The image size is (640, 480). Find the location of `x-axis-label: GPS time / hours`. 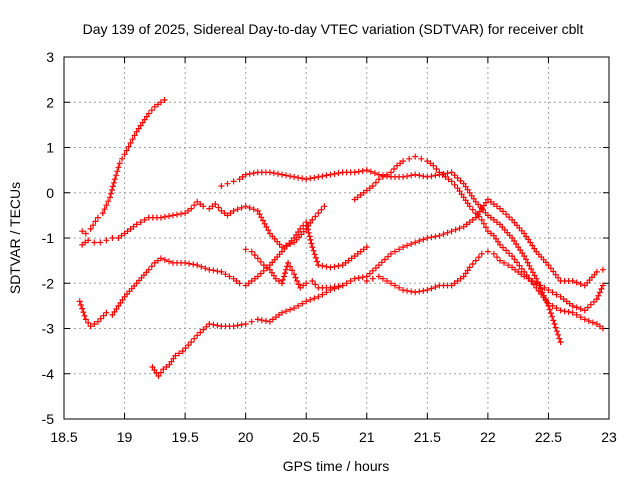

x-axis-label: GPS time / hours is located at coordinates (336, 466).